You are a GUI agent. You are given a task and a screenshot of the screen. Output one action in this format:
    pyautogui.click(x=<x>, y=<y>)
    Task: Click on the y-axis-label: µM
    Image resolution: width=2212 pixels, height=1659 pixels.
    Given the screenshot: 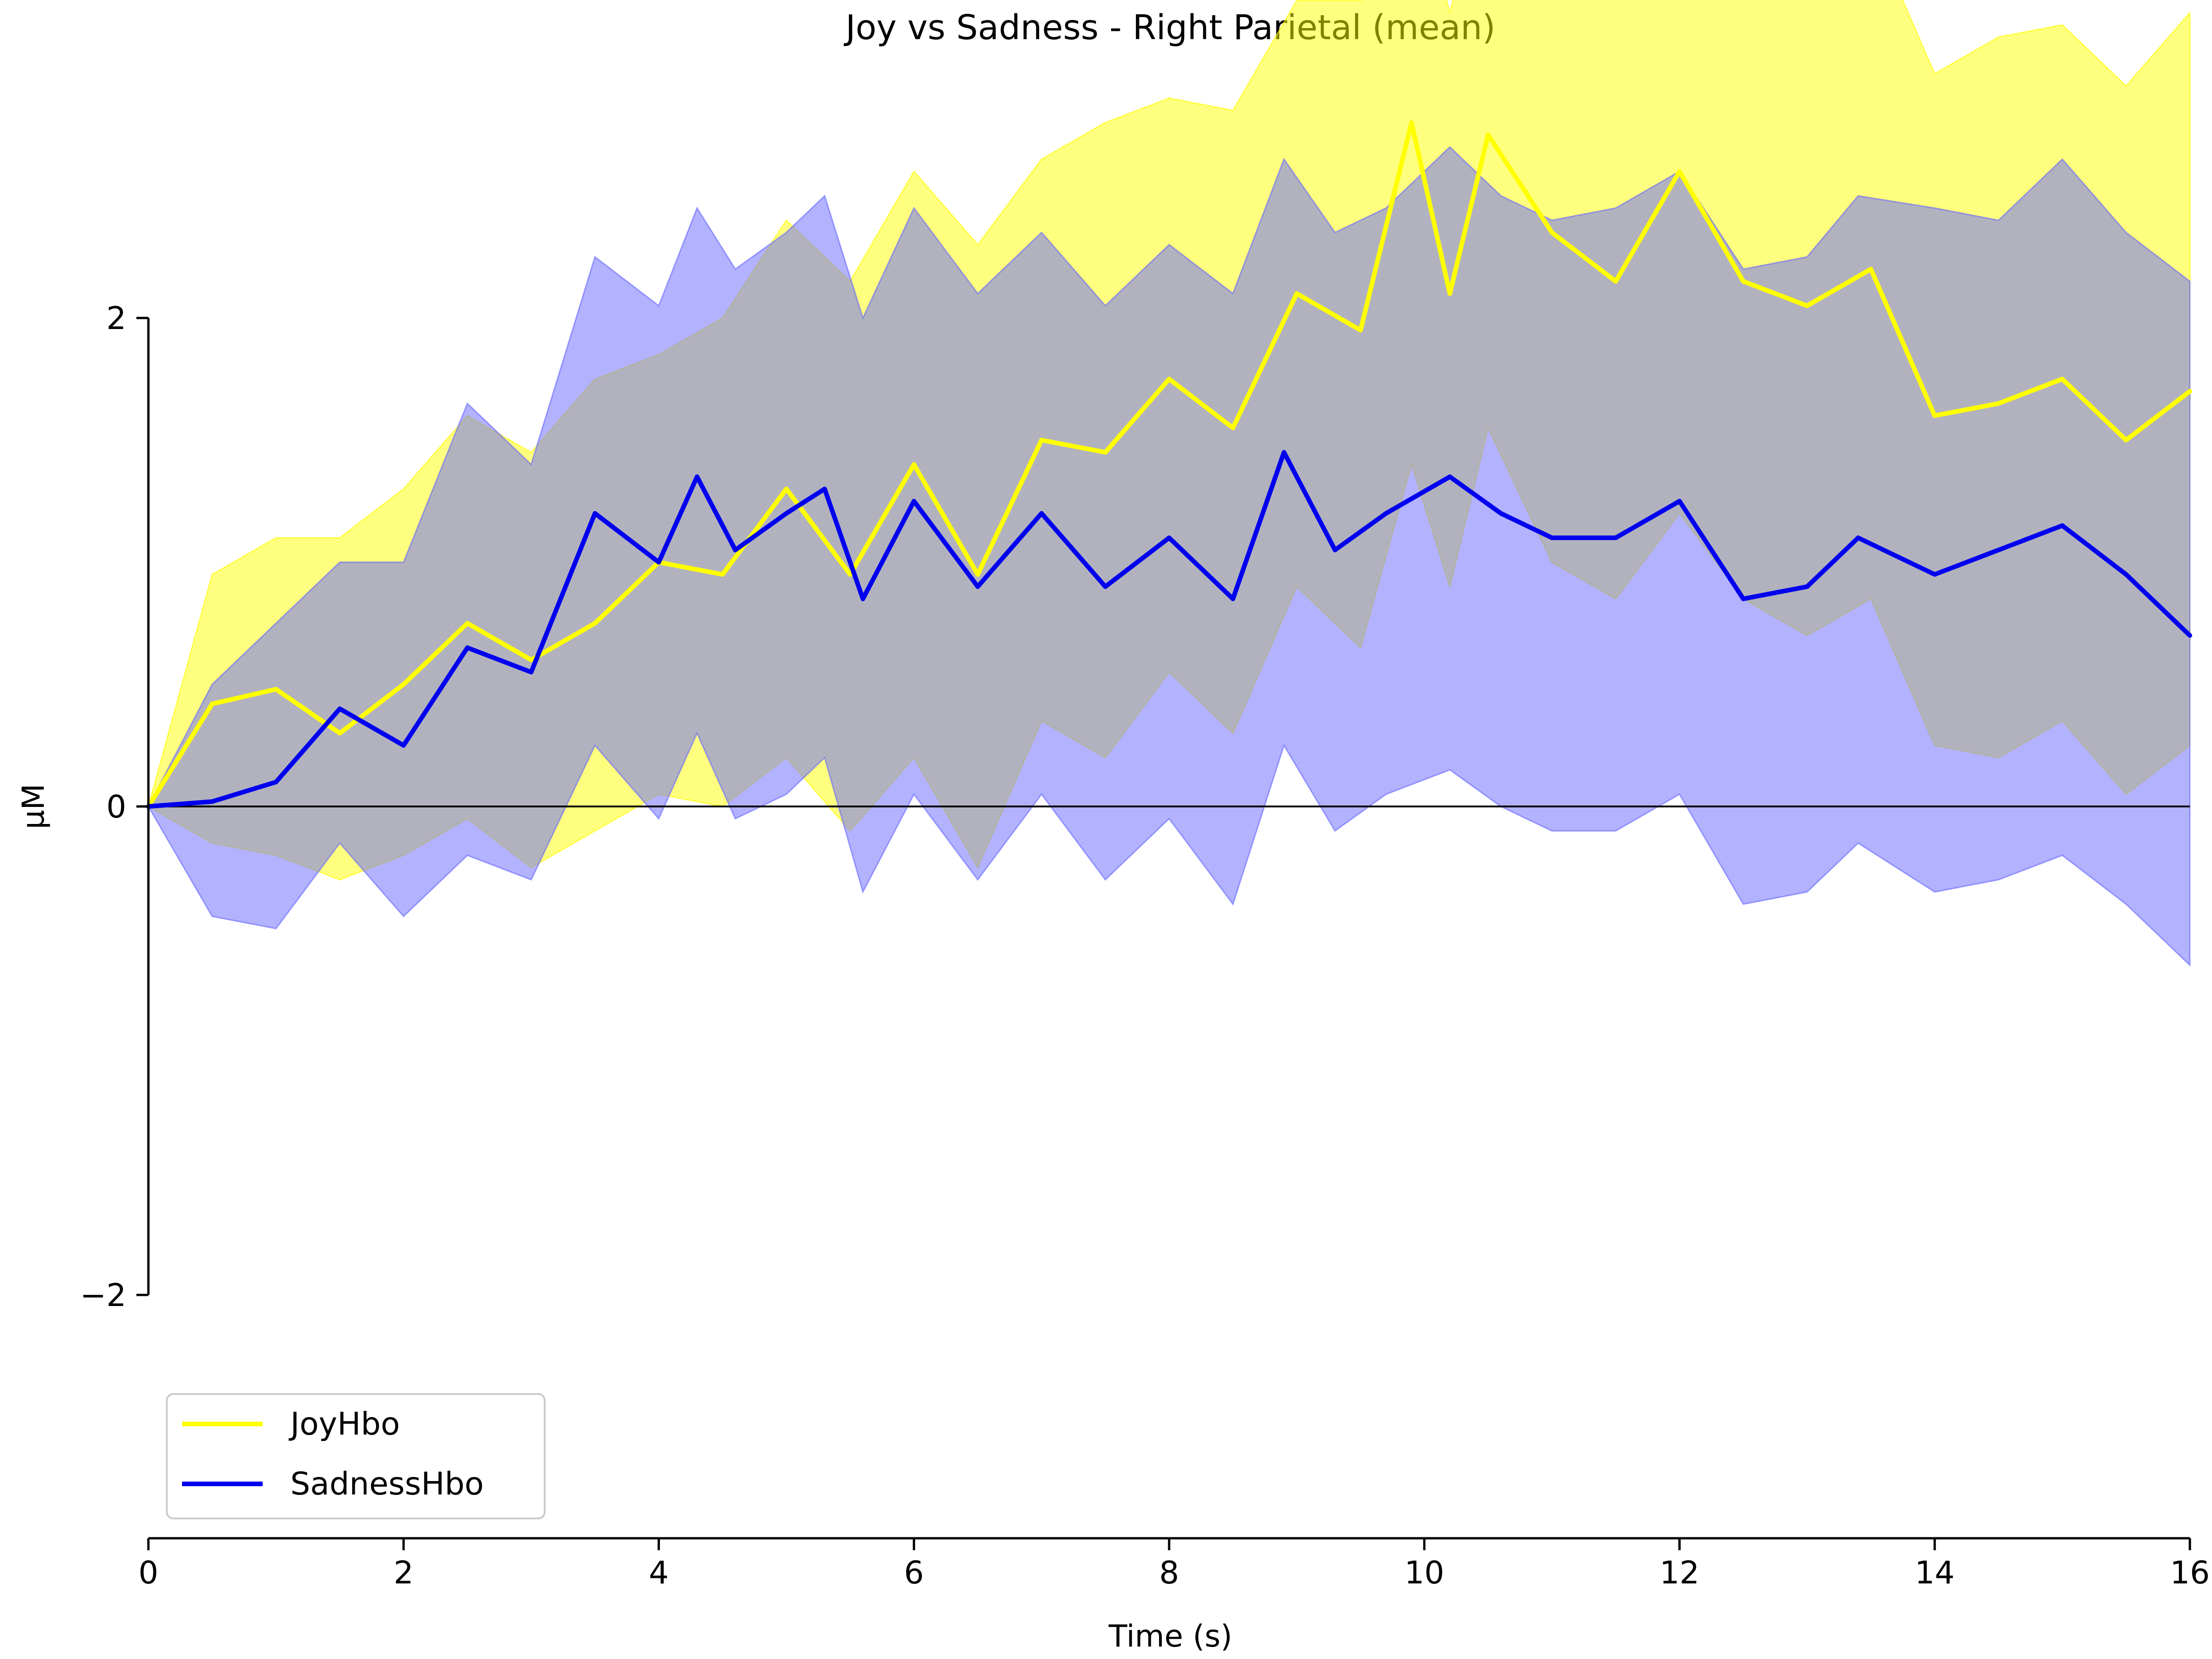 What is the action you would take?
    pyautogui.click(x=33, y=807)
    